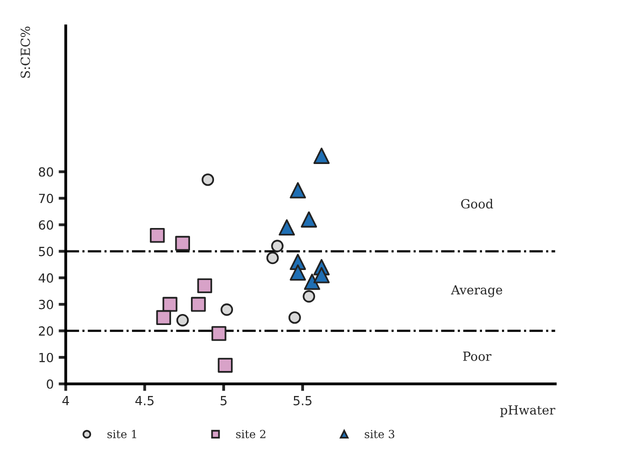 The image size is (626, 471). What do you see at coordinates (25, 52) in the screenshot?
I see `y-axis-title: S:CEC%` at bounding box center [25, 52].